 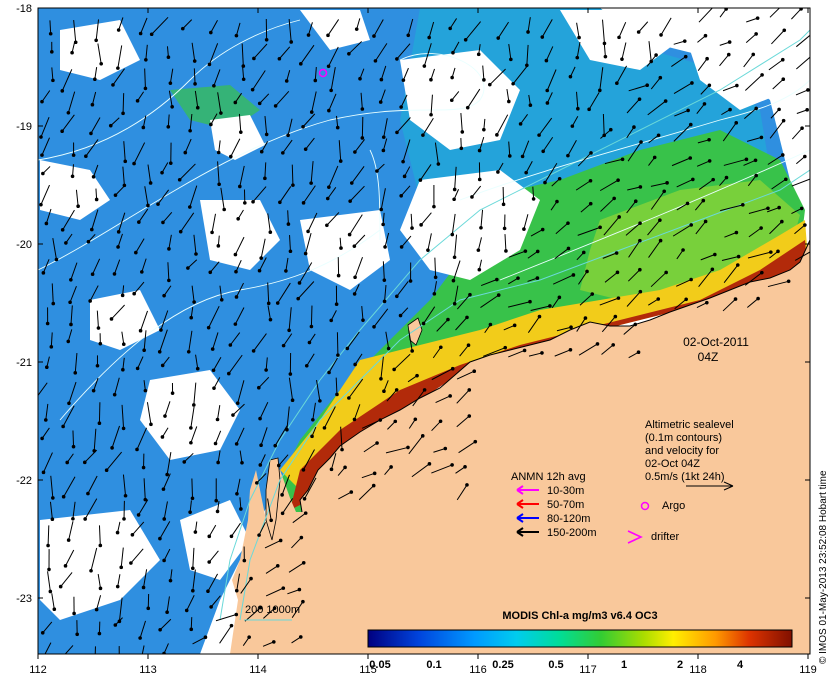 I want to click on anmn-legend-arrowhead, so click(x=520, y=504).